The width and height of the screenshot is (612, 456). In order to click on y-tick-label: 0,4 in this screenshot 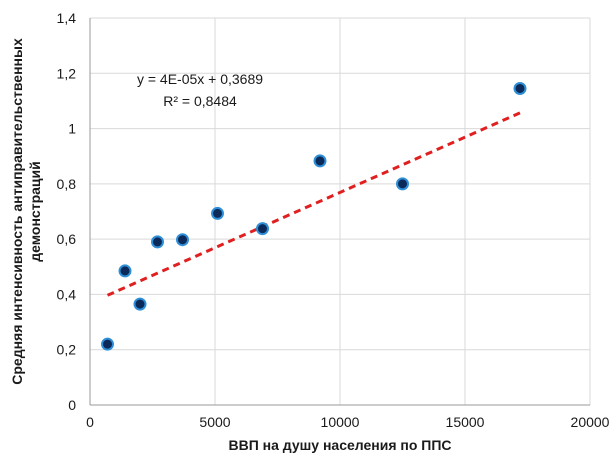, I will do `click(67, 294)`.